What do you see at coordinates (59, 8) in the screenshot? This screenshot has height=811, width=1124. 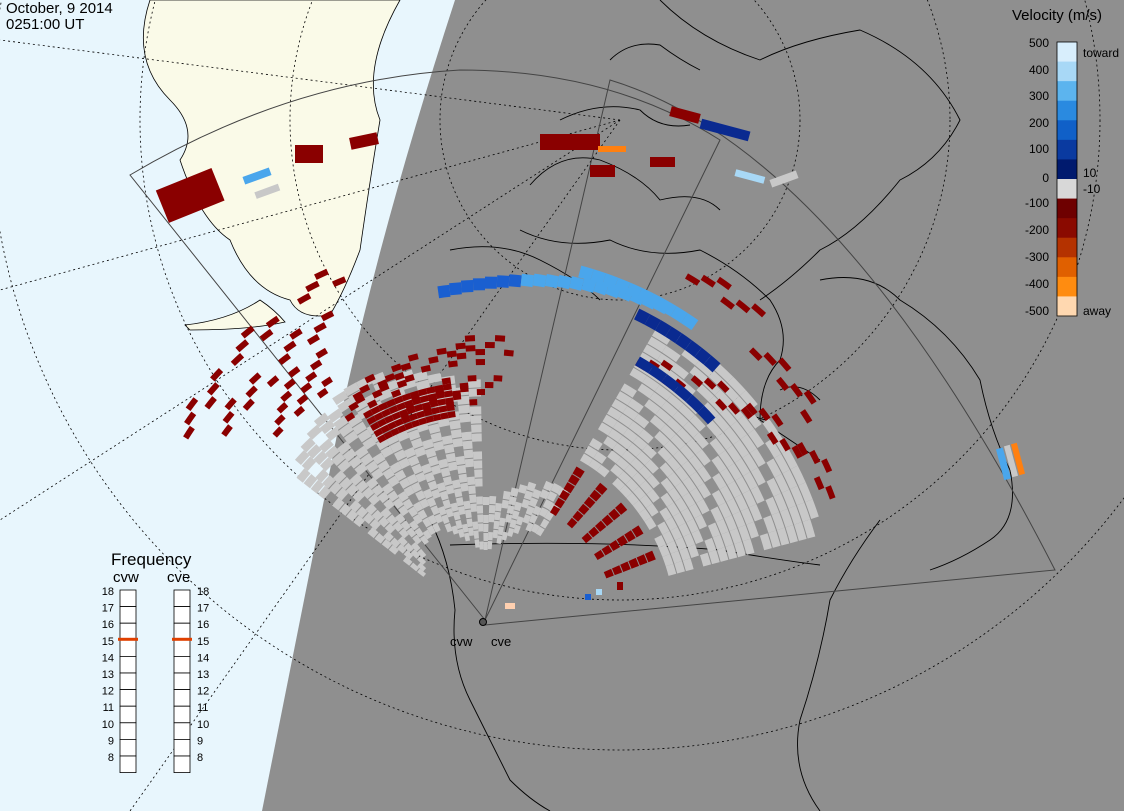 I see `date-label: October, 9 2014` at bounding box center [59, 8].